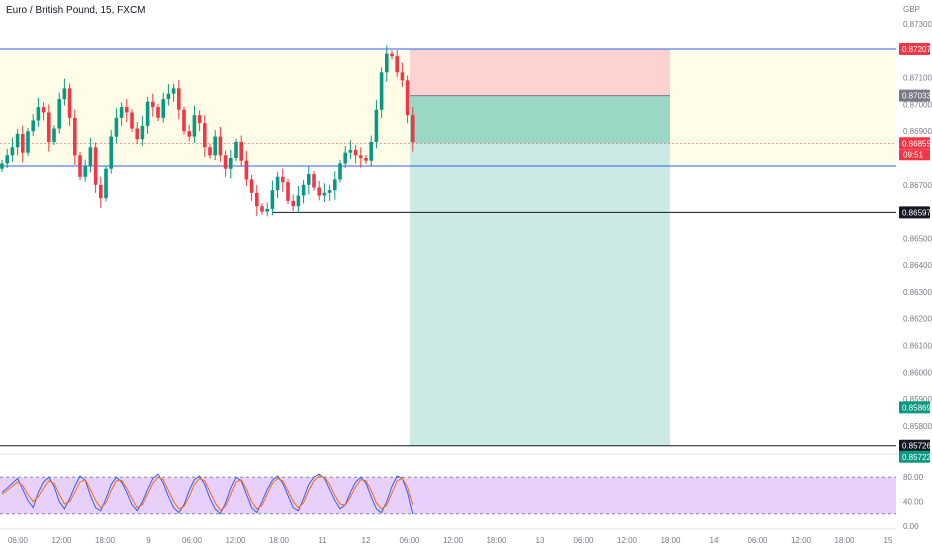  Describe the element at coordinates (916, 143) in the screenshot. I see `price-tag-label: 0.86855` at that location.